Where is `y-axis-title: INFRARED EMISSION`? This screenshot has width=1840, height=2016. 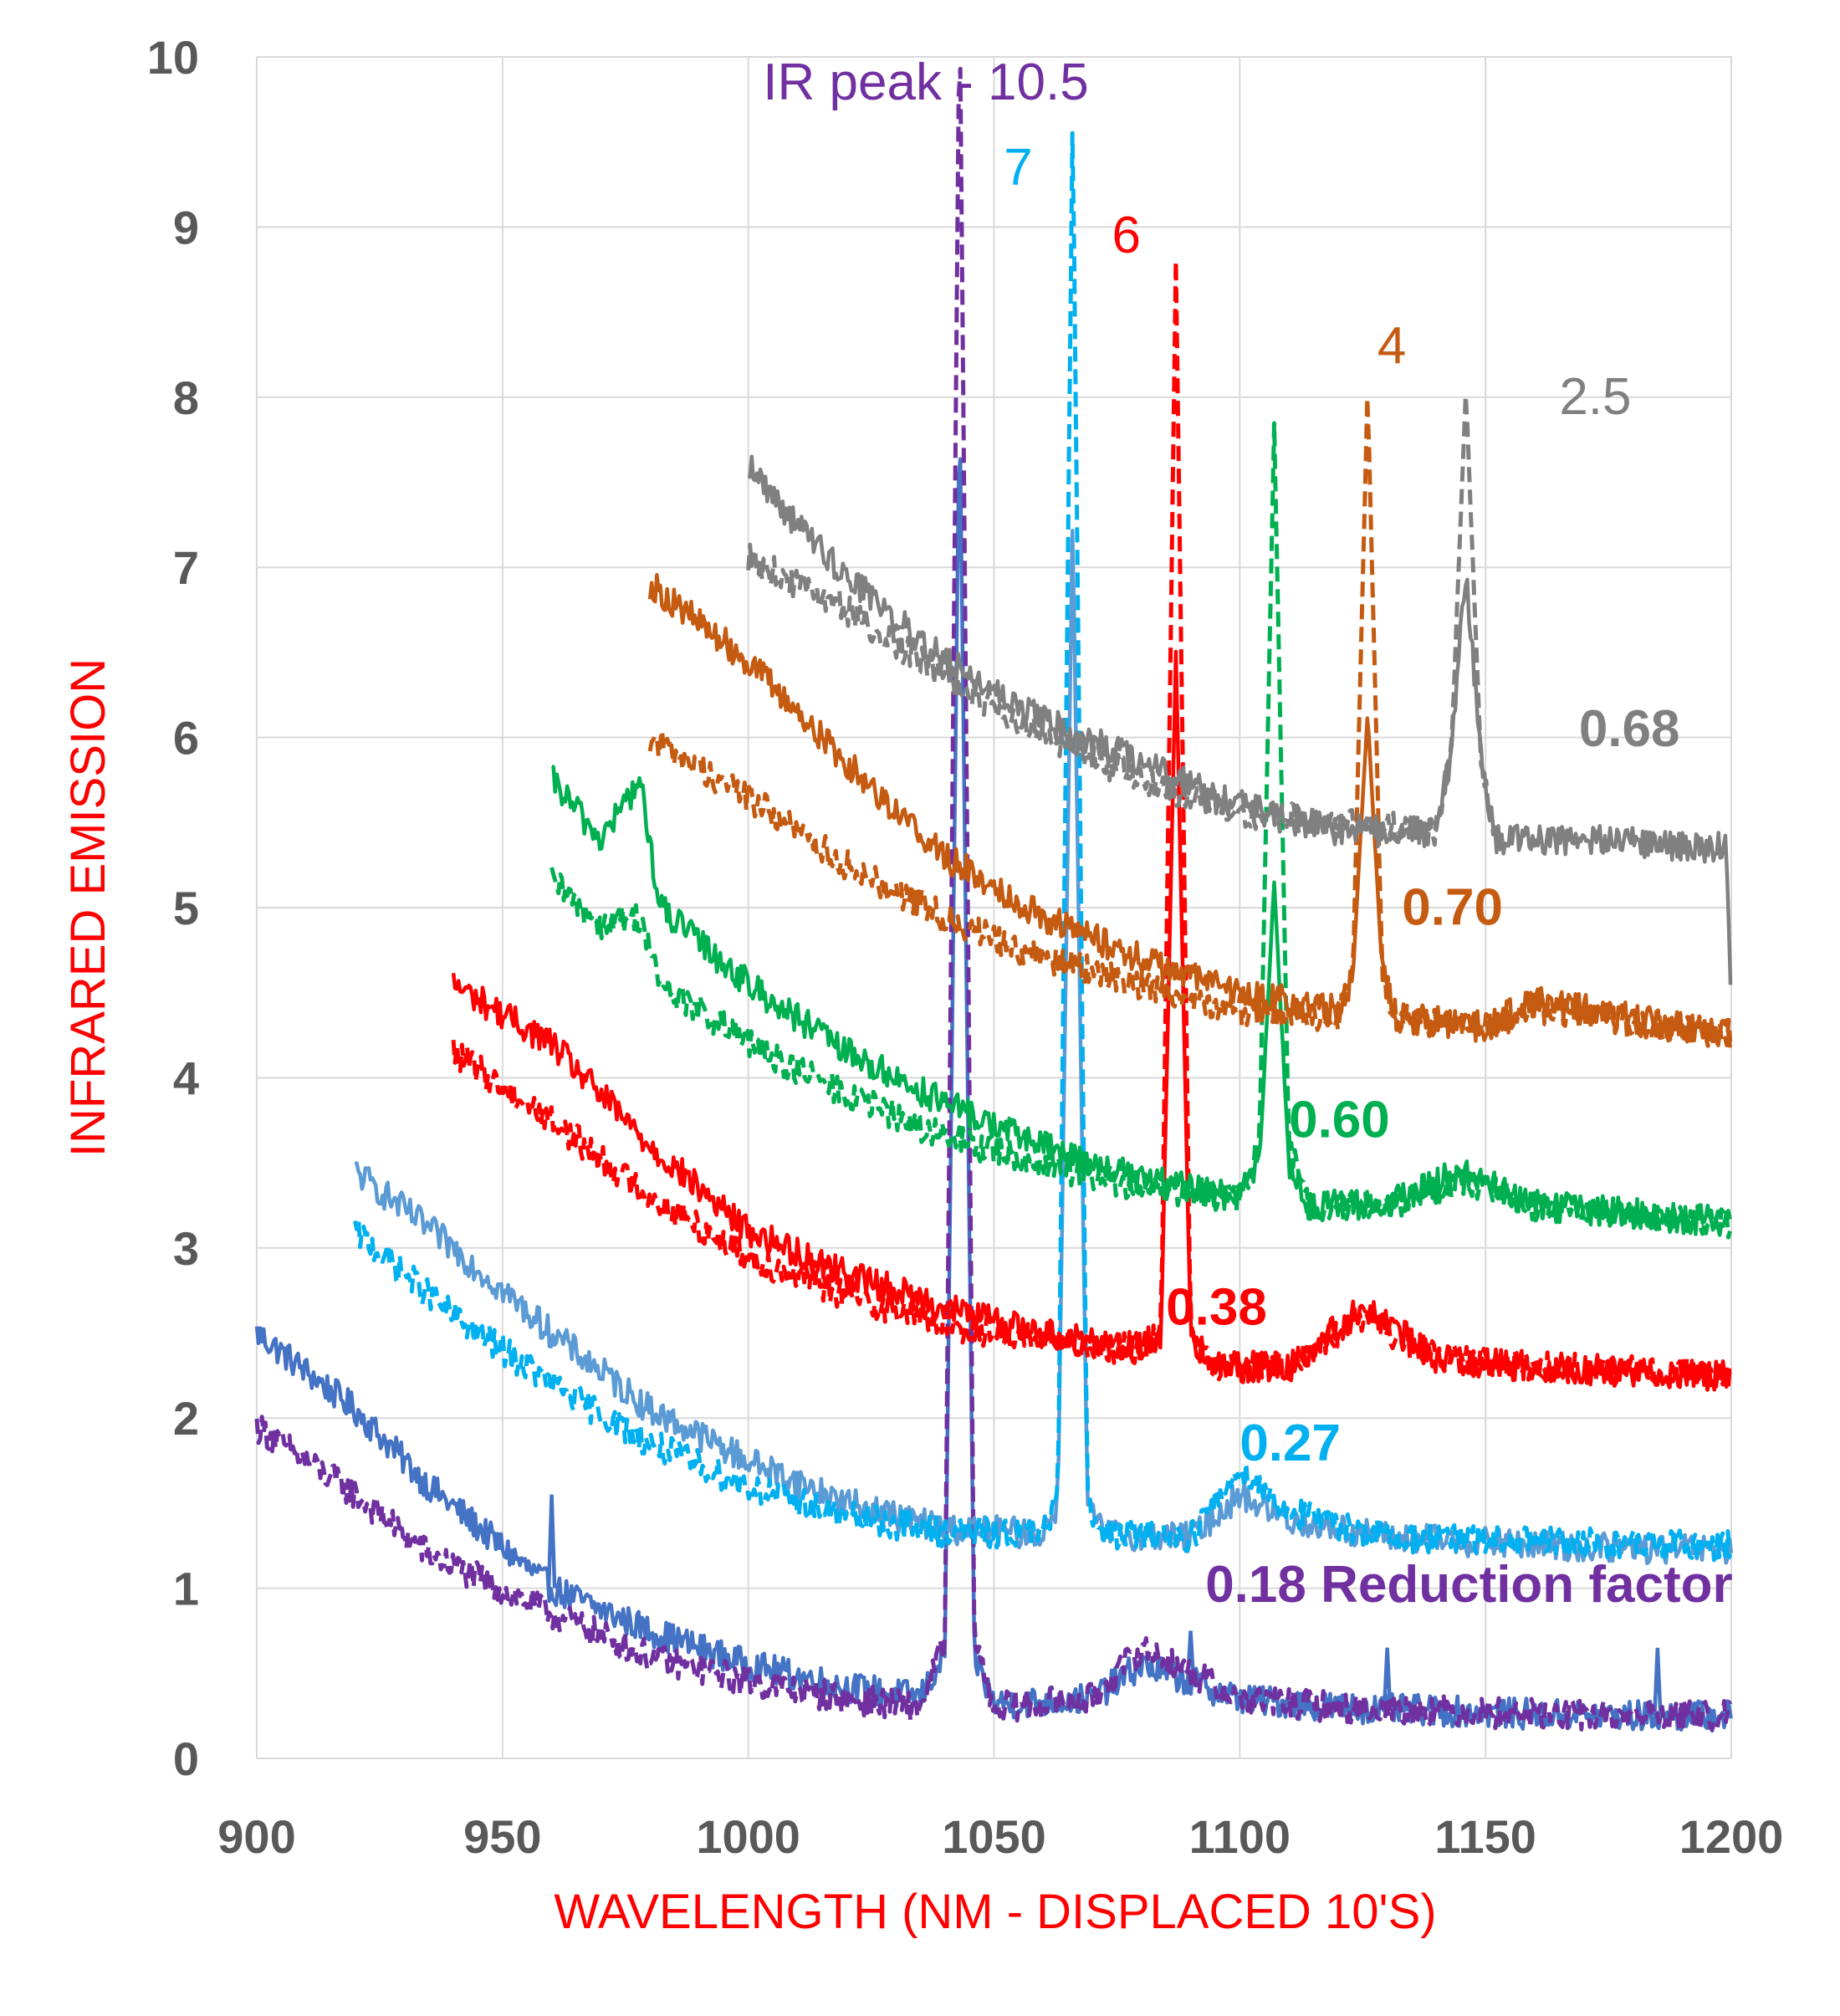
y-axis-title: INFRARED EMISSION is located at coordinates (88, 907).